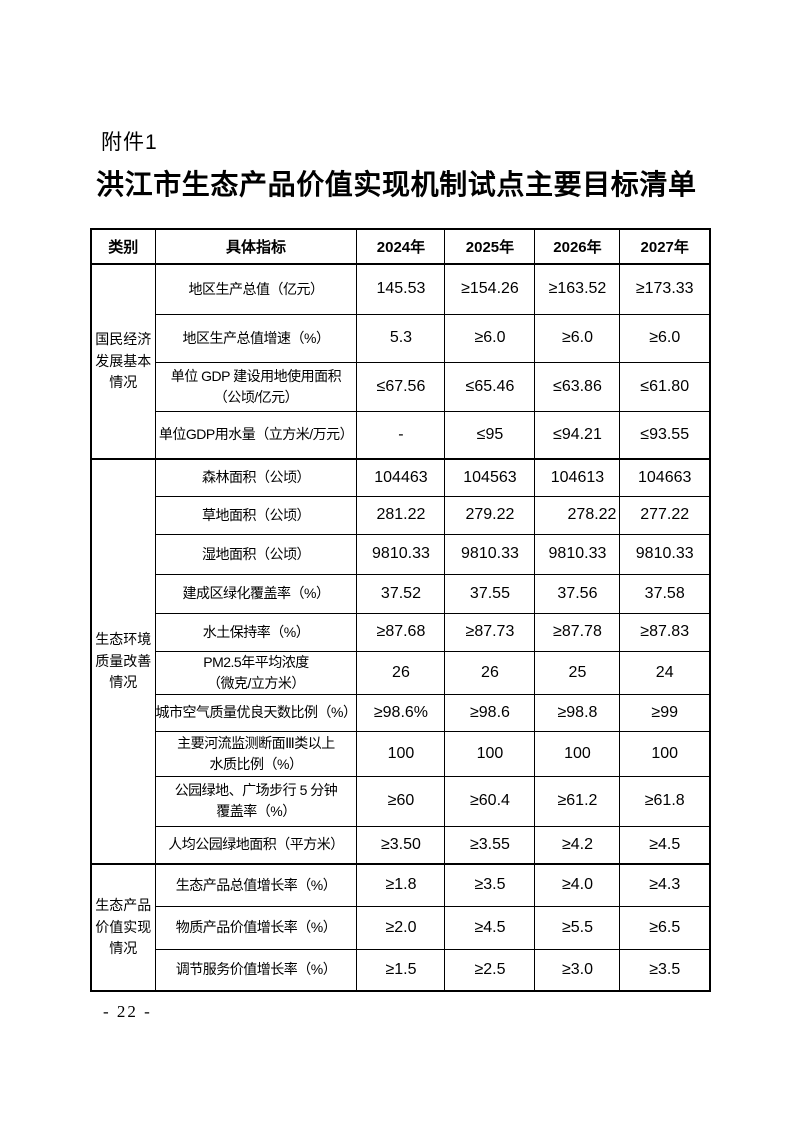 This screenshot has height=1122, width=793. Describe the element at coordinates (665, 386) in the screenshot. I see `value-cell: ≤61.80` at that location.